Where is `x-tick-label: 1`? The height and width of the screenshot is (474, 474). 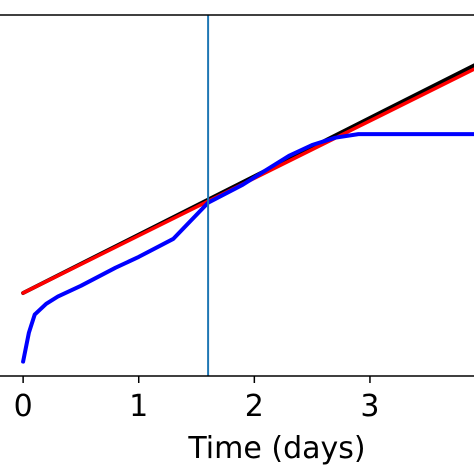
x-tick-label: 1 is located at coordinates (138, 406).